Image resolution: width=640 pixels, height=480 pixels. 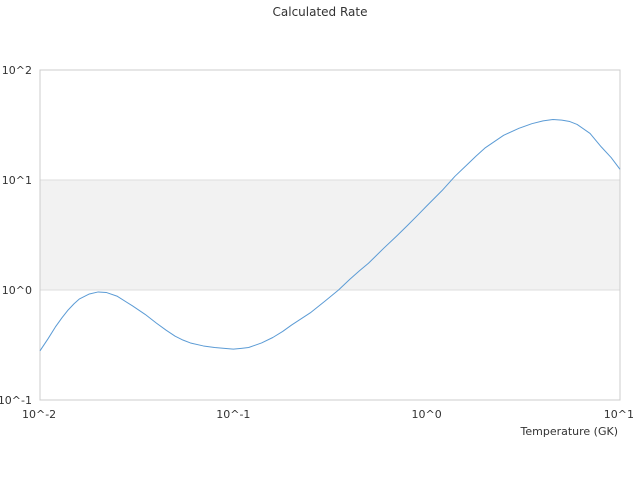 I want to click on x-axis-title: Temperature (GK), so click(x=569, y=431).